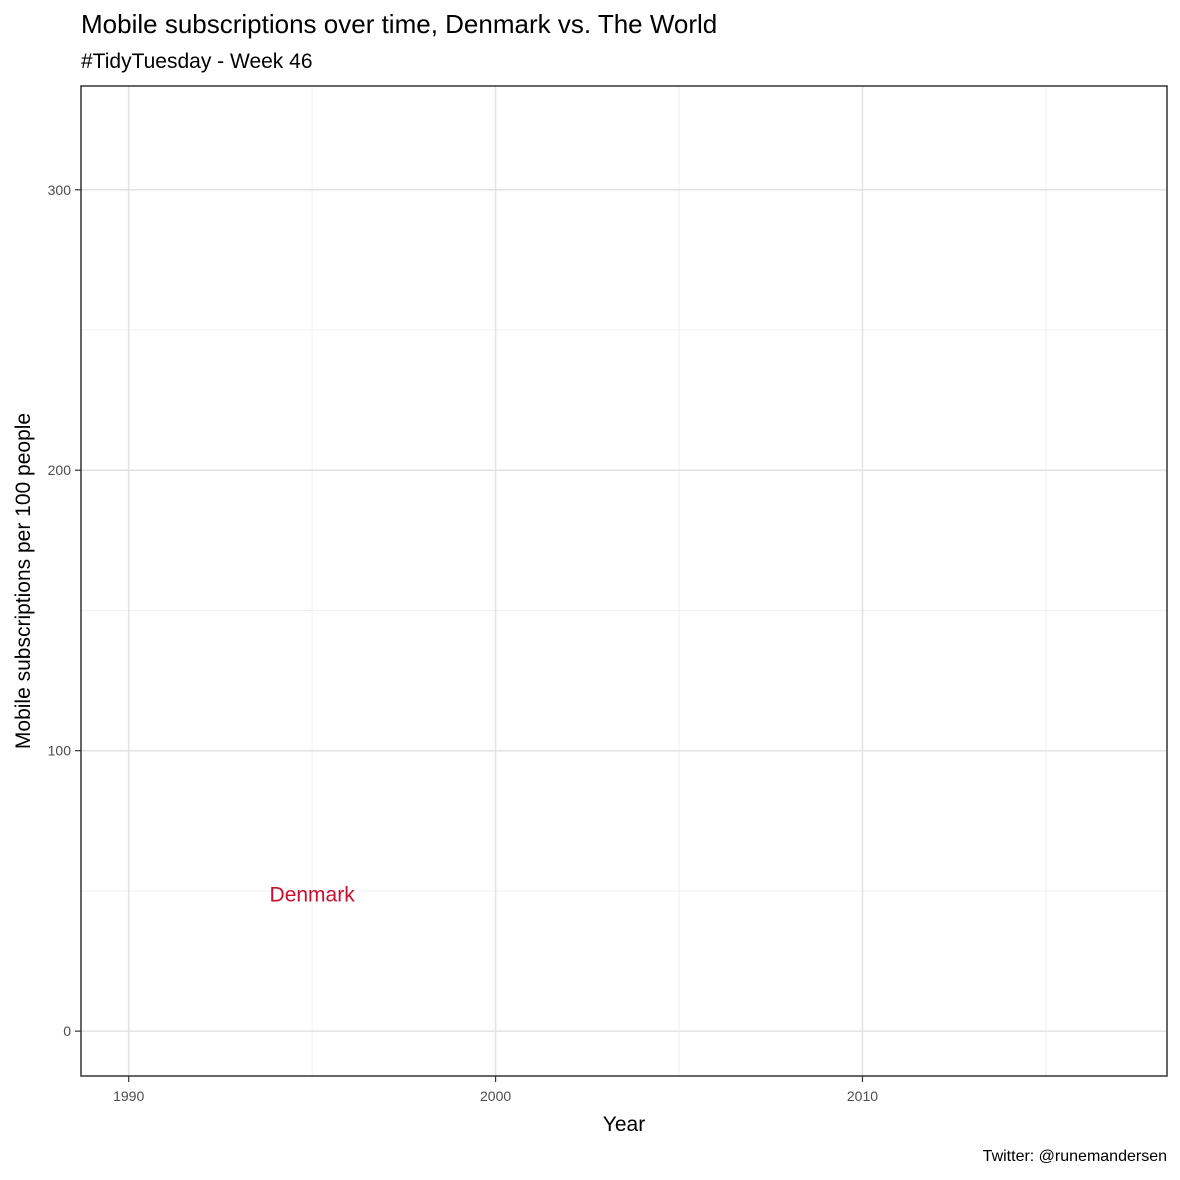 Image resolution: width=1180 pixels, height=1180 pixels. I want to click on x-tick-label: 2000, so click(495, 1096).